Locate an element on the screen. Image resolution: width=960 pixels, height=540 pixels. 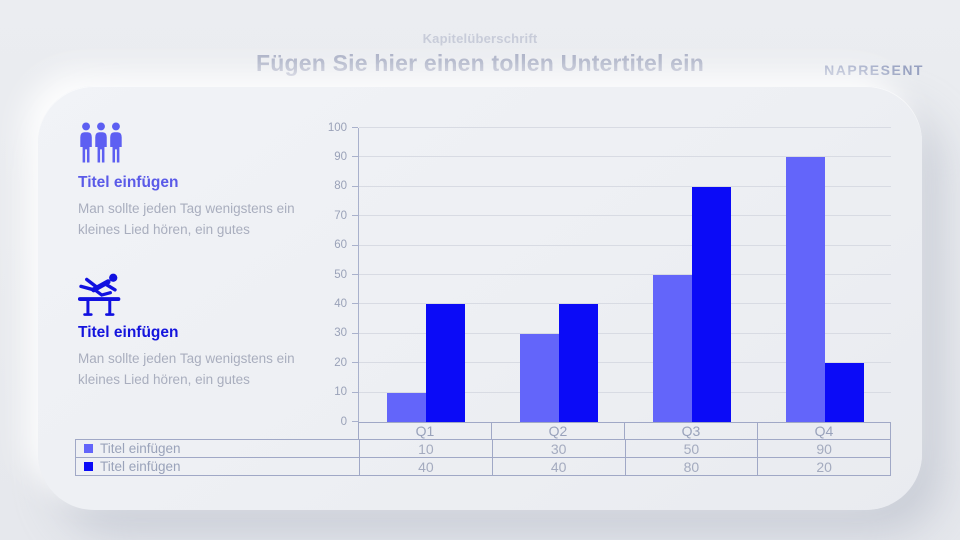
y-axis-tick-label: 30 is located at coordinates (340, 333).